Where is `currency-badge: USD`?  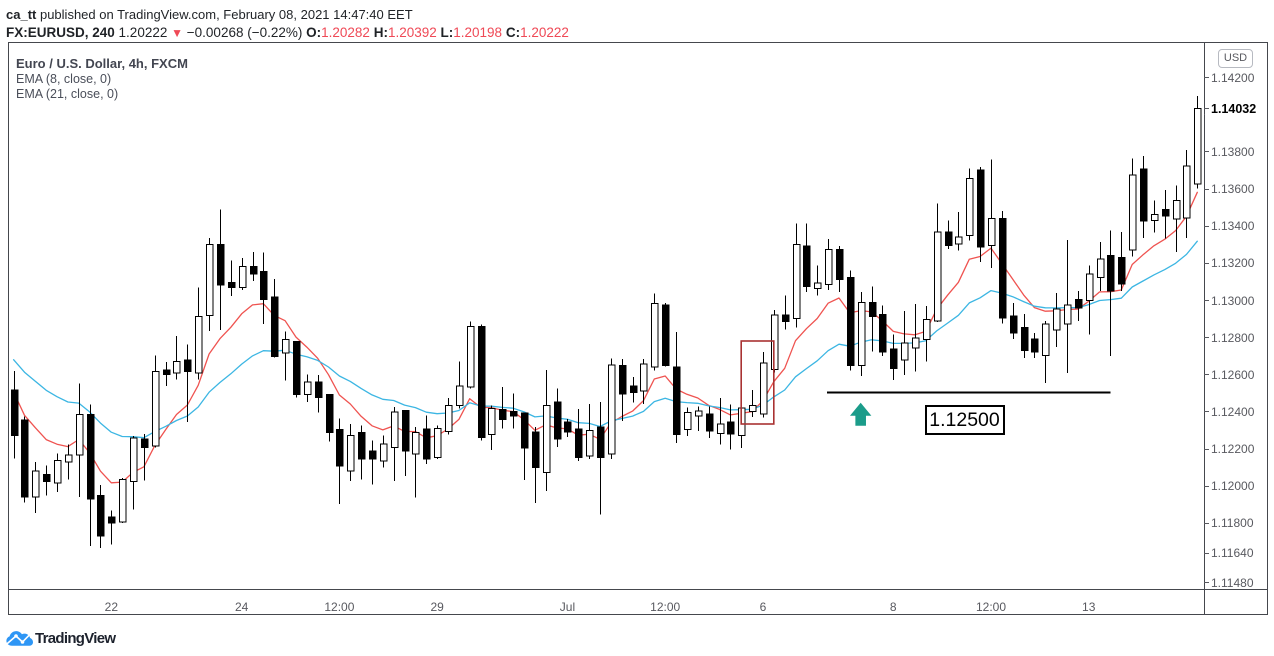
currency-badge: USD is located at coordinates (1235, 58).